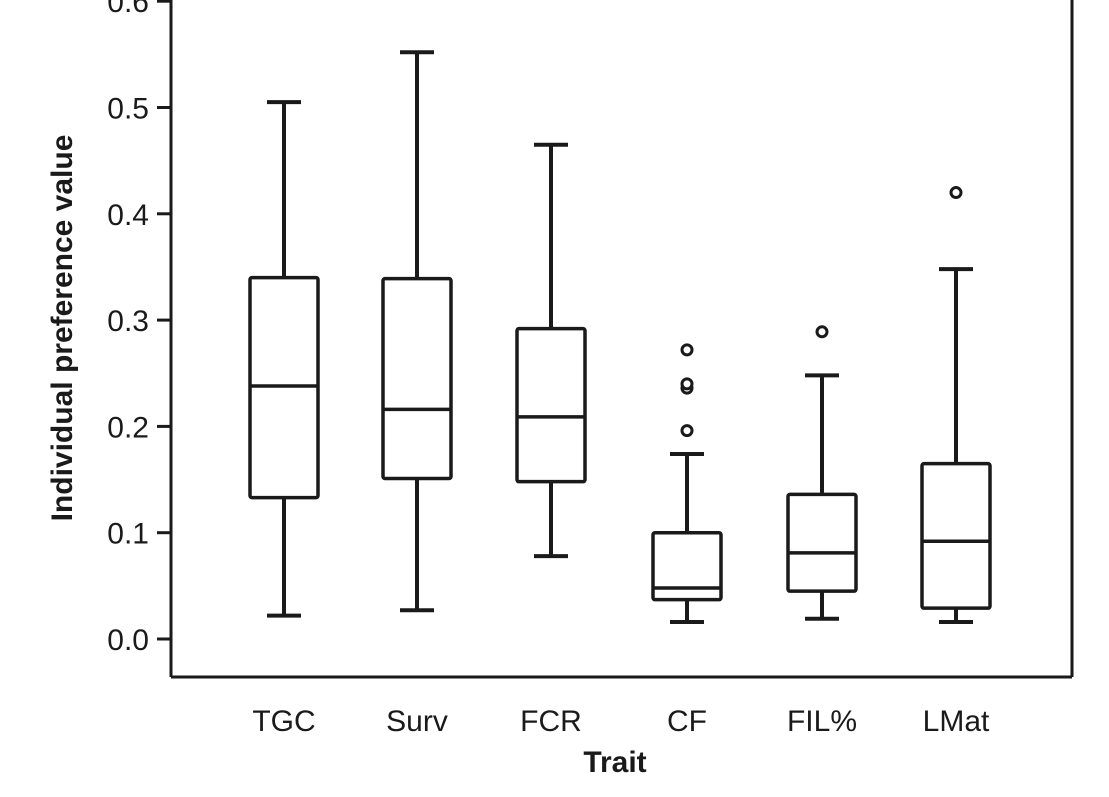 This screenshot has height=797, width=1109. I want to click on y-tick-label: 0.2, so click(128, 427).